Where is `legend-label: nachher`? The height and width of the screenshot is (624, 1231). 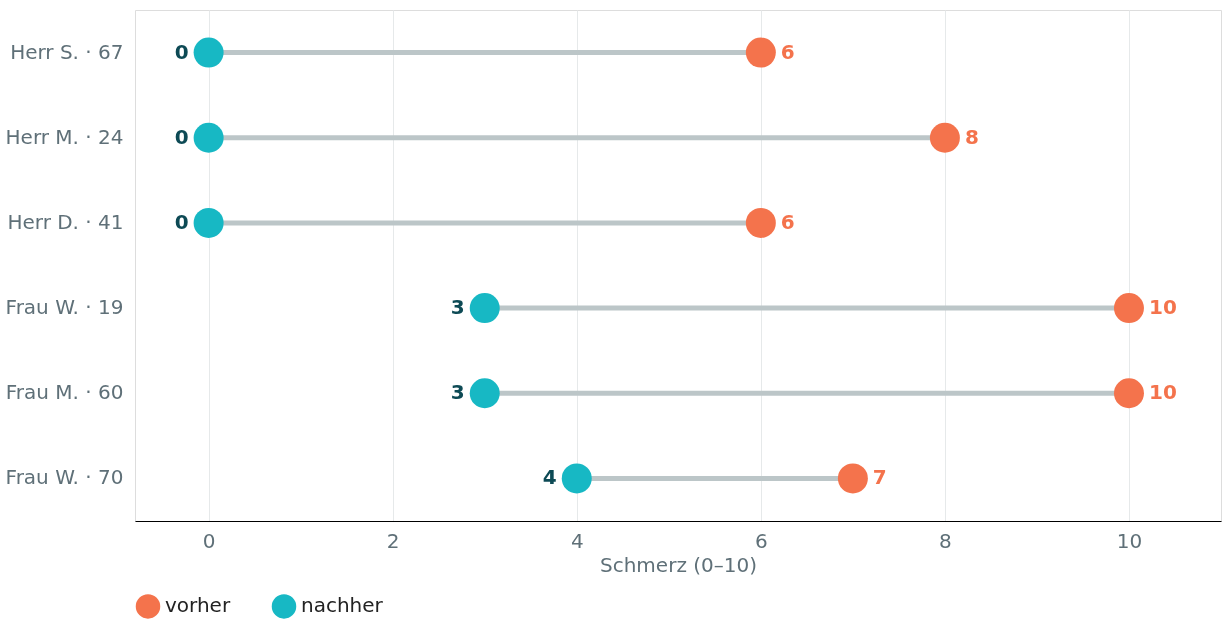 legend-label: nachher is located at coordinates (342, 605).